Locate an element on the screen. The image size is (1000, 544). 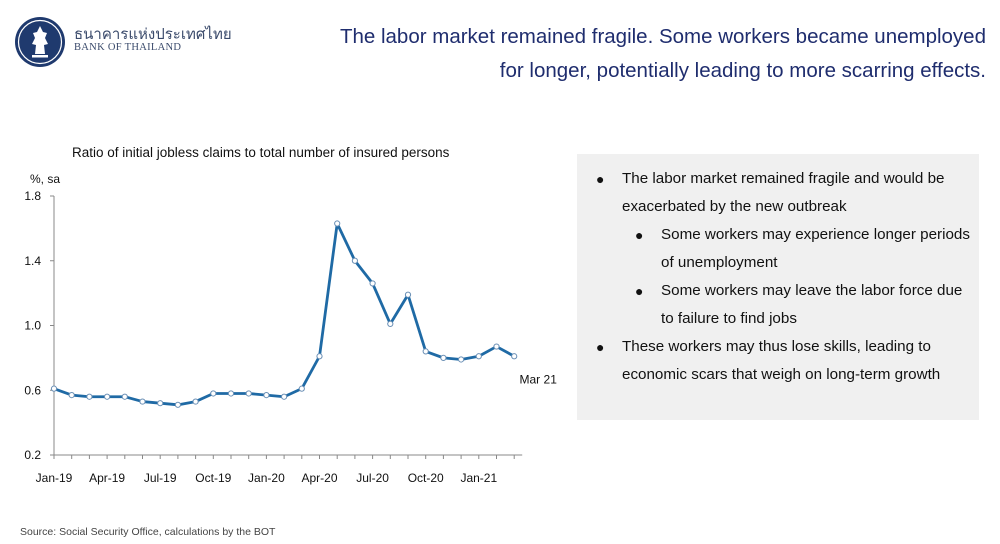
x-tick-label: Apr-19 is located at coordinates (107, 478).